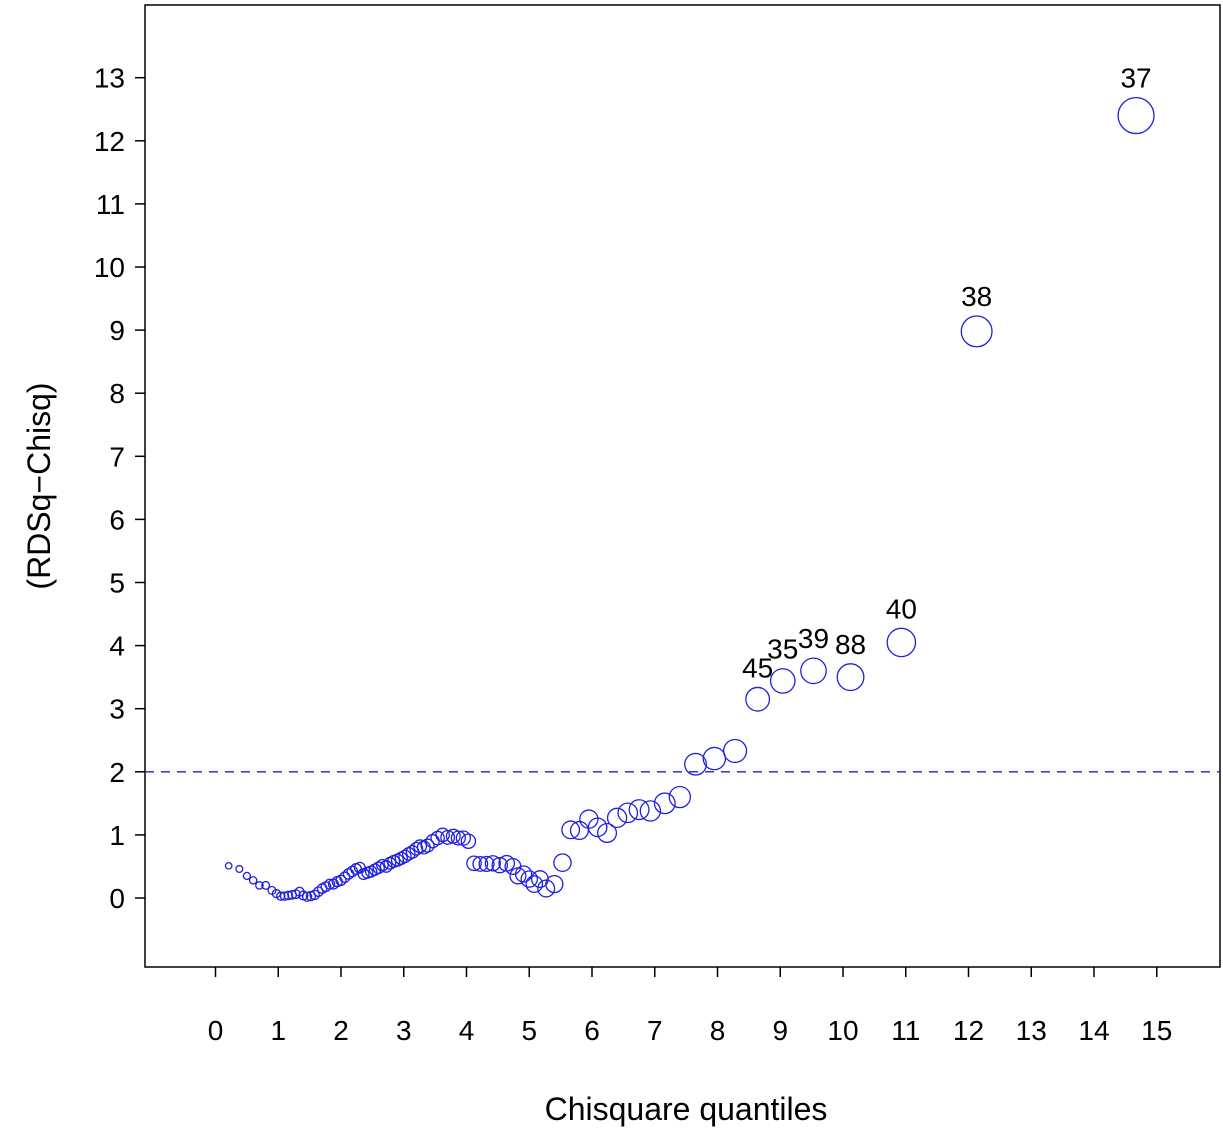  Describe the element at coordinates (278, 1030) in the screenshot. I see `x-tick-label: 1` at that location.